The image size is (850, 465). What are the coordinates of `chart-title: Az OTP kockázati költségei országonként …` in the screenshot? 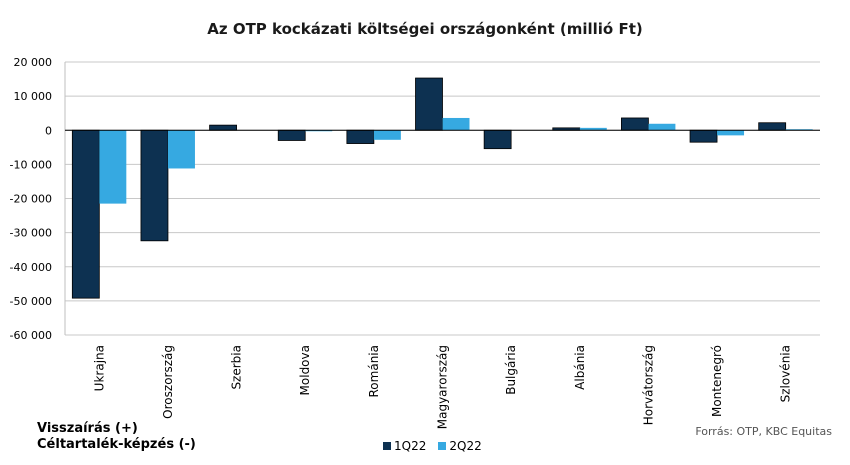 It's located at (425, 29).